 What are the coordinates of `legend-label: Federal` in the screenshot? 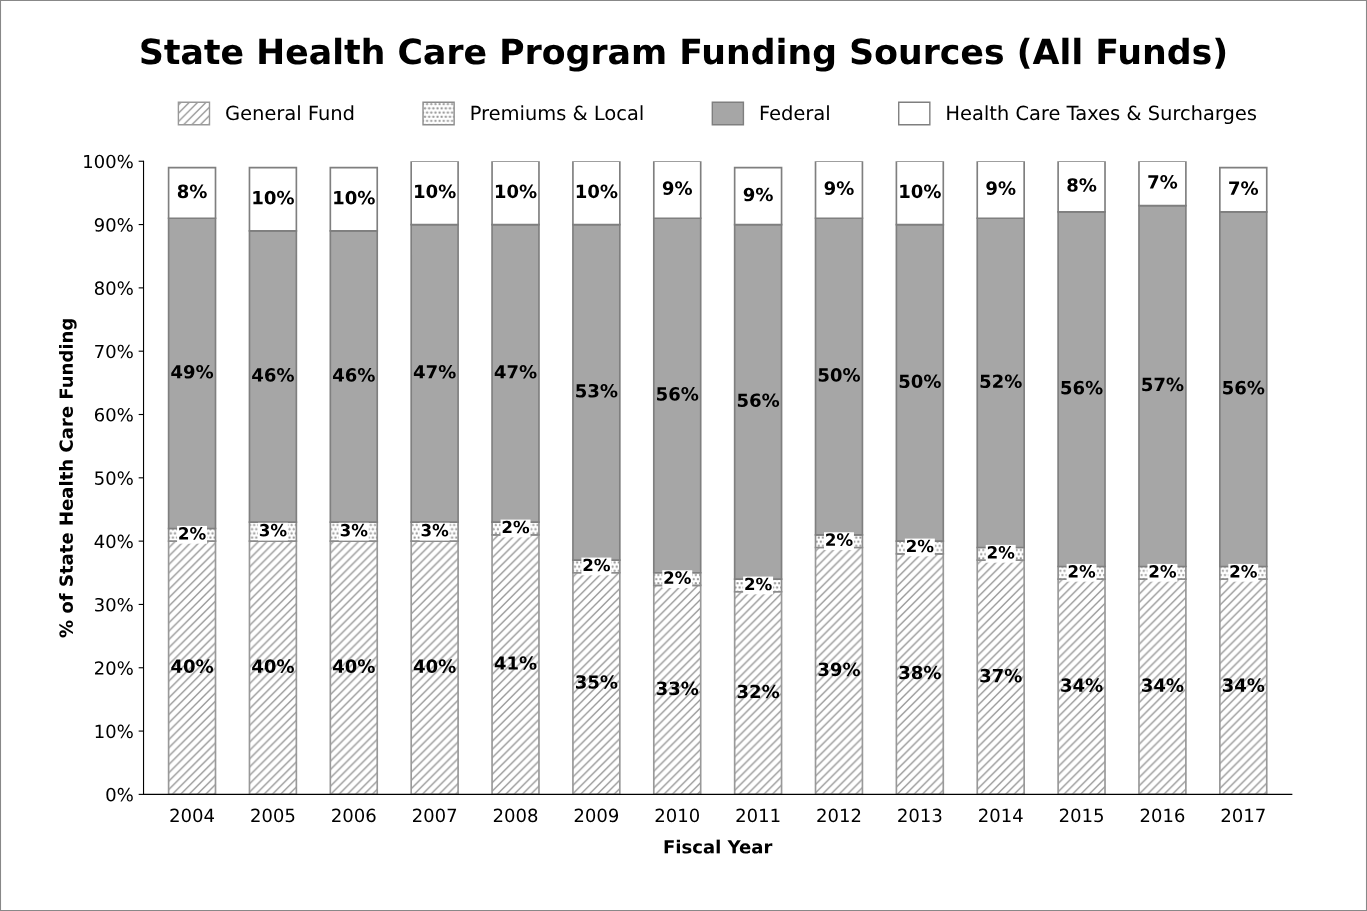 It's located at (794, 113).